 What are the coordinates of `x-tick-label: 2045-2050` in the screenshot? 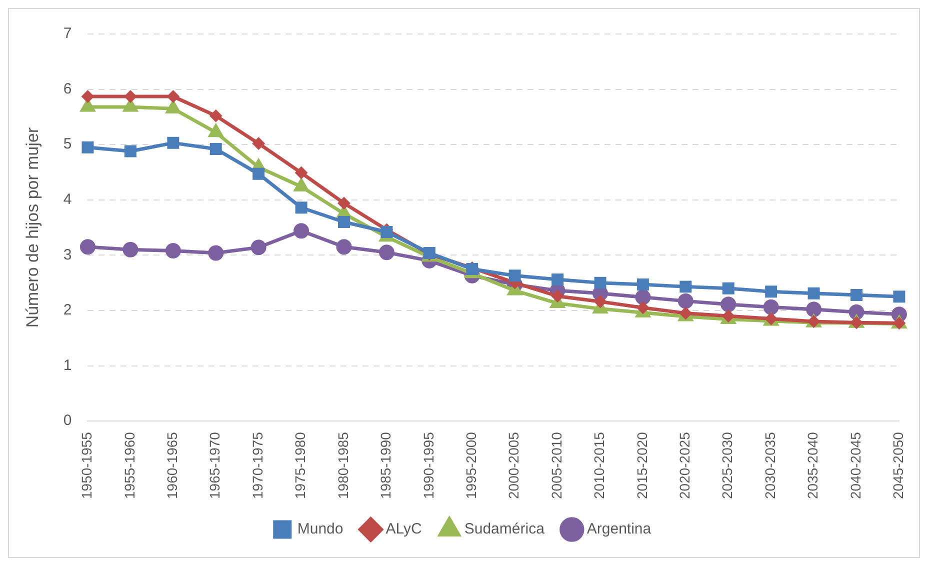 It's located at (898, 465).